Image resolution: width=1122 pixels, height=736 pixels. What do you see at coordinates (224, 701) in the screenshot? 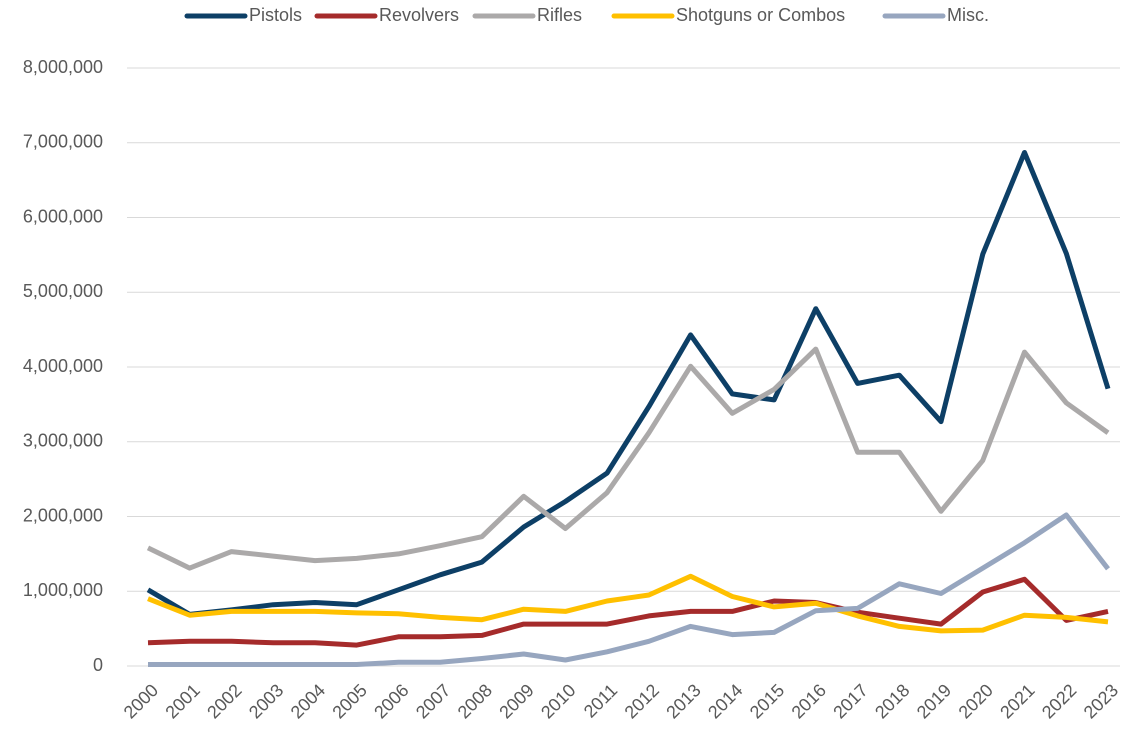
I see `x-tick-label: 2002` at bounding box center [224, 701].